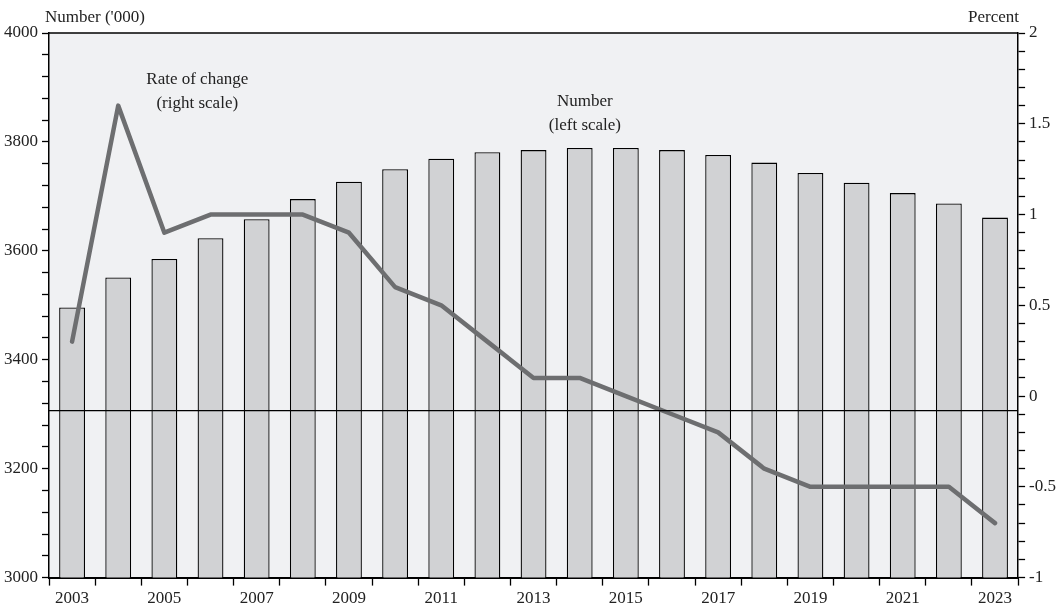 Image resolution: width=1060 pixels, height=612 pixels. Describe the element at coordinates (718, 598) in the screenshot. I see `x-tick-label: 2017` at that location.